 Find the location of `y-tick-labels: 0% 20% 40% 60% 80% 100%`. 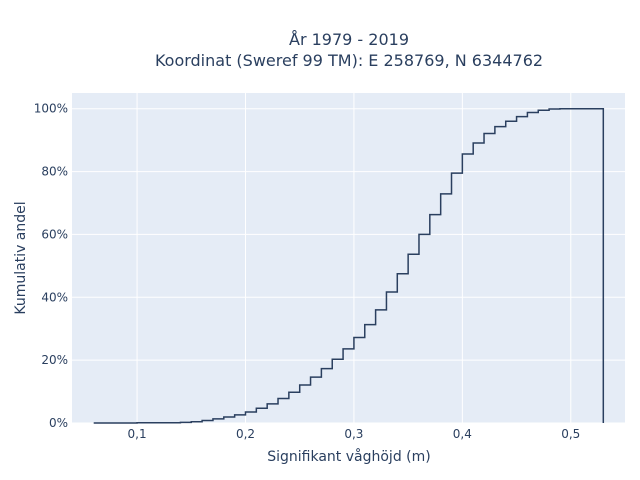

y-tick-labels: 0% 20% 40% 60% 80% 100% is located at coordinates (51, 266).